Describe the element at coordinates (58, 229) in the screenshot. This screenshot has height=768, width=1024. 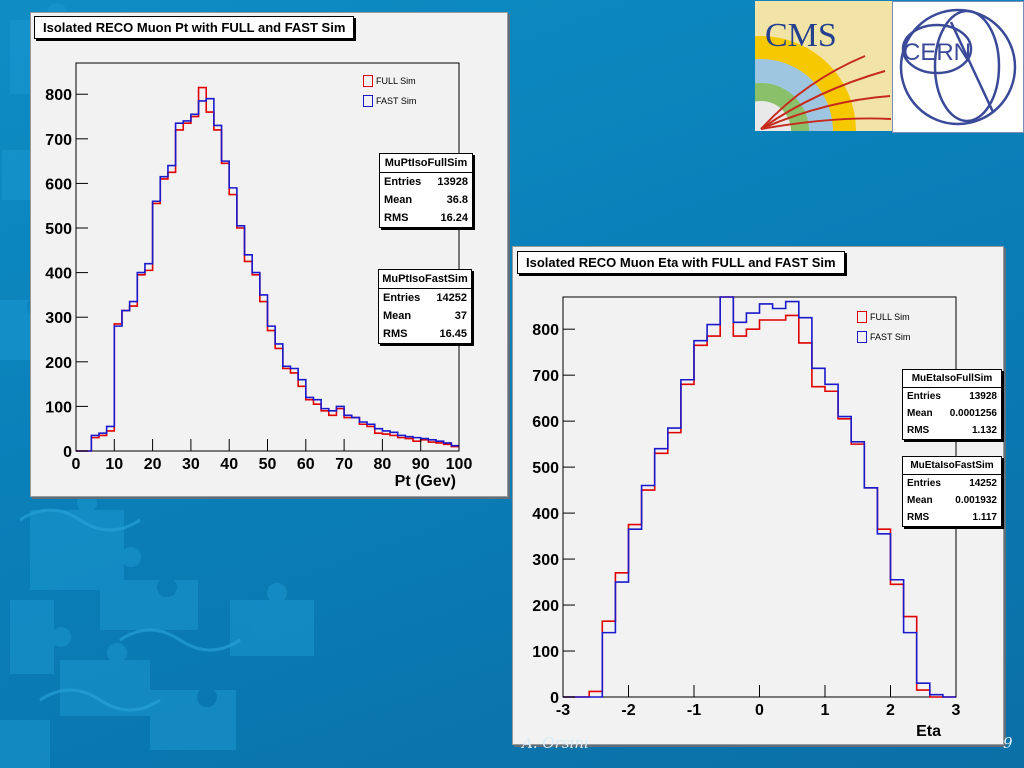
I see `y-tick-label: 500` at that location.